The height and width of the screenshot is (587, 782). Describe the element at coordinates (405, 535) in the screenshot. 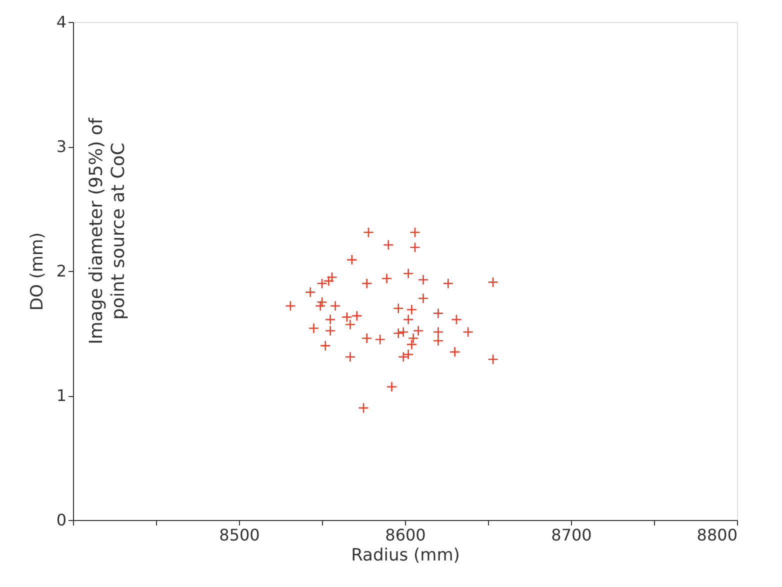

I see `x-tick-label: 8600` at that location.